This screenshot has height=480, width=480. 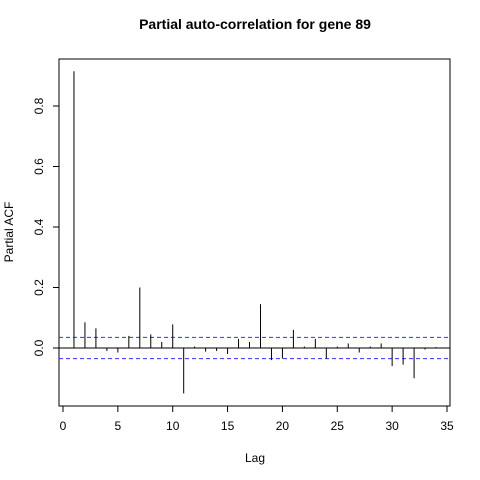 What do you see at coordinates (39, 166) in the screenshot?
I see `y-tick-label: 0.6` at bounding box center [39, 166].